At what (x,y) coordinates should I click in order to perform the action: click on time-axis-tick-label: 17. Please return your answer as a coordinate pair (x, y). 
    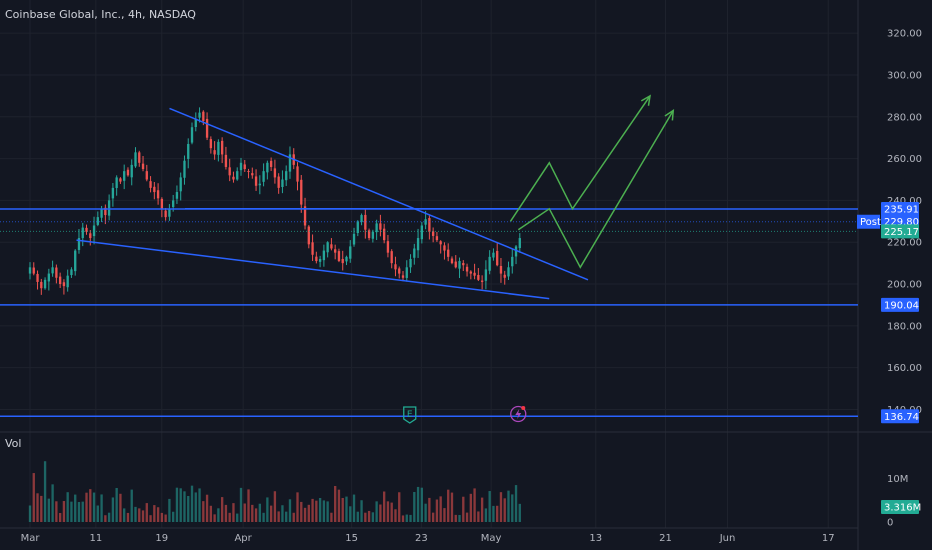
    Looking at the image, I should click on (828, 538).